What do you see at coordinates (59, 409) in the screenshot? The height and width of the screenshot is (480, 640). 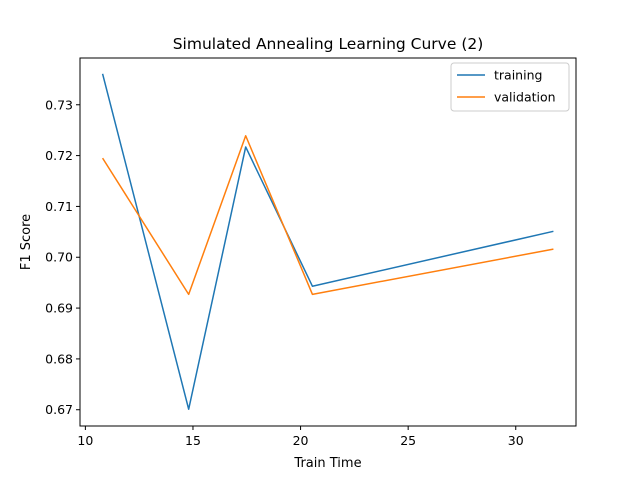 I see `y-tick-label: 0.67` at bounding box center [59, 409].